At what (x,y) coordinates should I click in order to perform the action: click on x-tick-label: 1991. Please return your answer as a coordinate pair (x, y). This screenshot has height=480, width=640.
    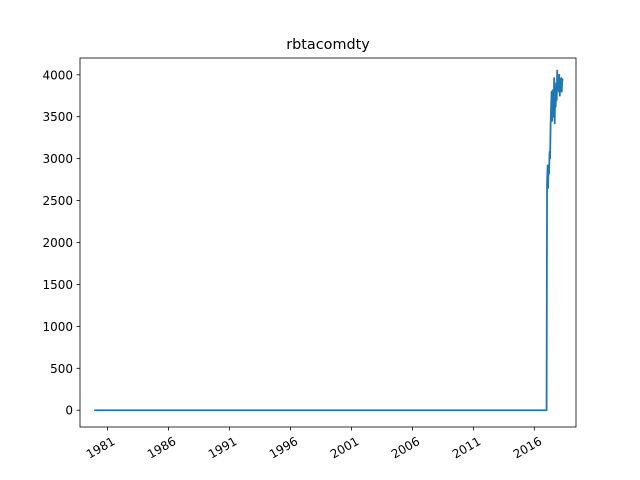
    Looking at the image, I should click on (222, 447).